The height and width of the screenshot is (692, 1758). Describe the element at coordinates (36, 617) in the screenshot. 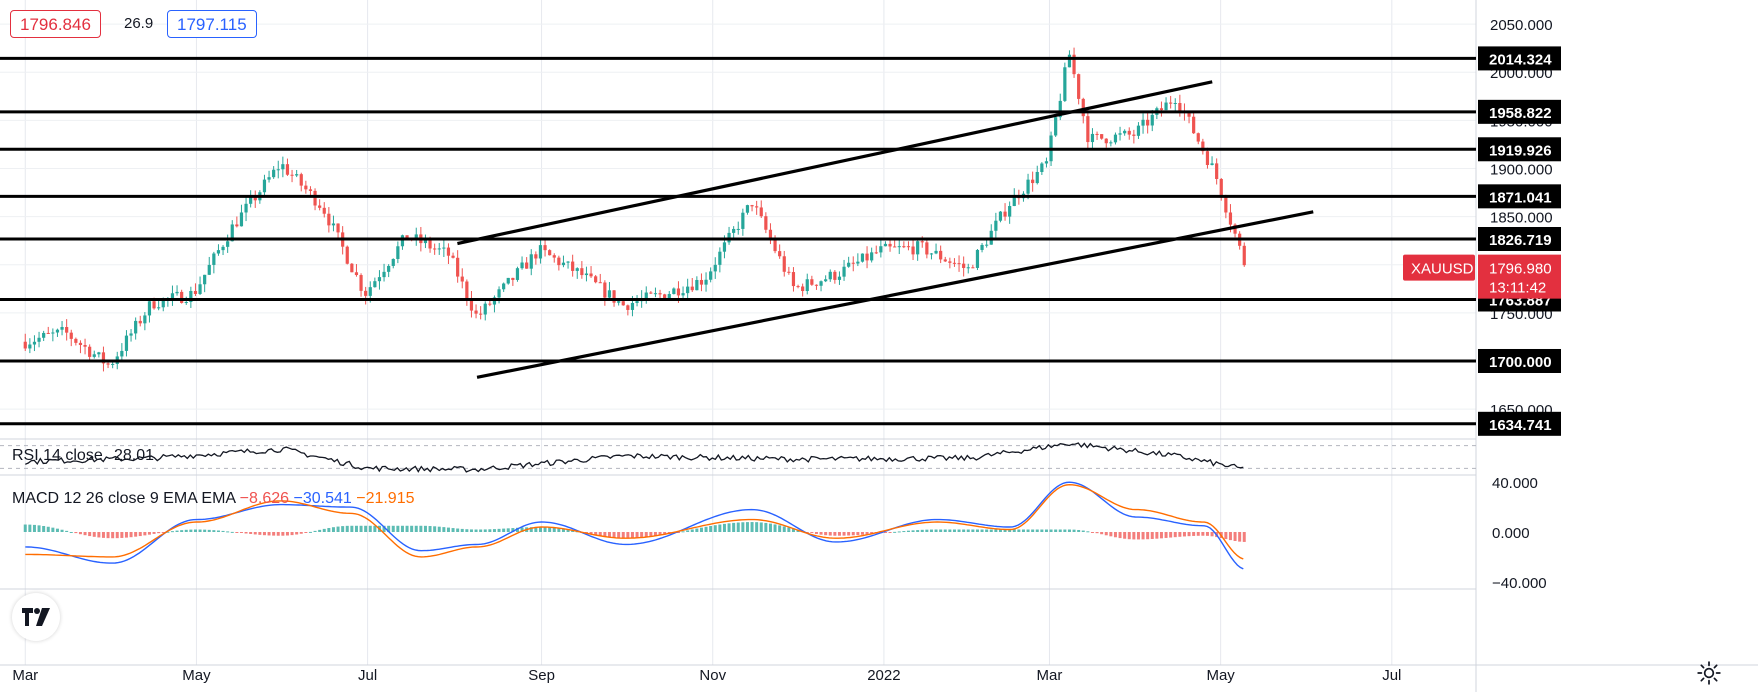

I see `tradingview-logo-icon` at that location.